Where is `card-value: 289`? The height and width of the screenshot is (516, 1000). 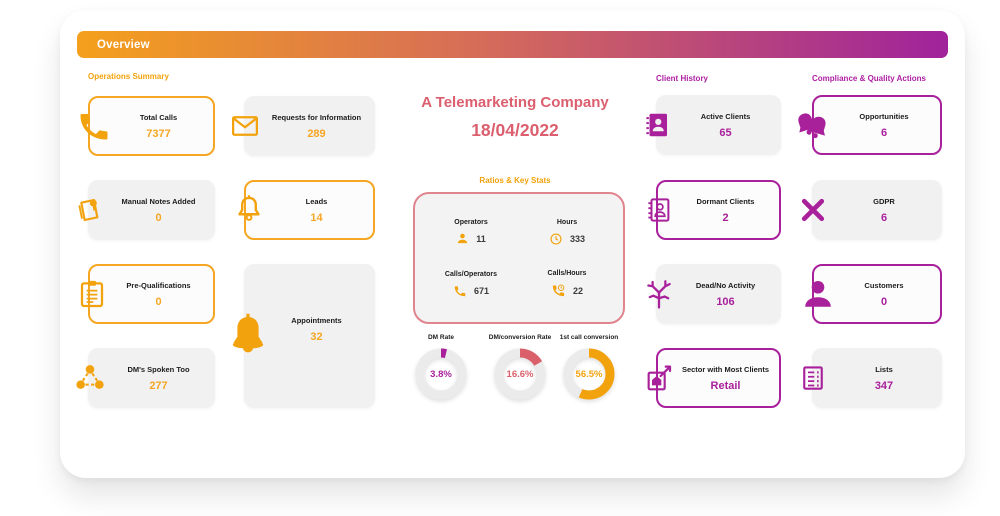
card-value: 289 is located at coordinates (316, 133).